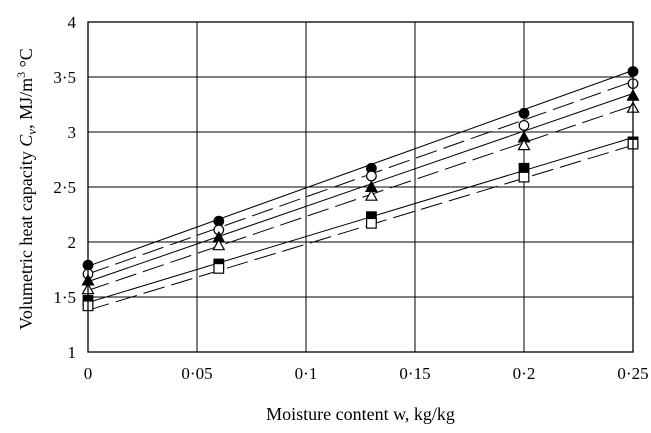 This screenshot has width=651, height=433. Describe the element at coordinates (26, 238) in the screenshot. I see `y-axis-title-prefix: Volumetric heat capacity` at that location.